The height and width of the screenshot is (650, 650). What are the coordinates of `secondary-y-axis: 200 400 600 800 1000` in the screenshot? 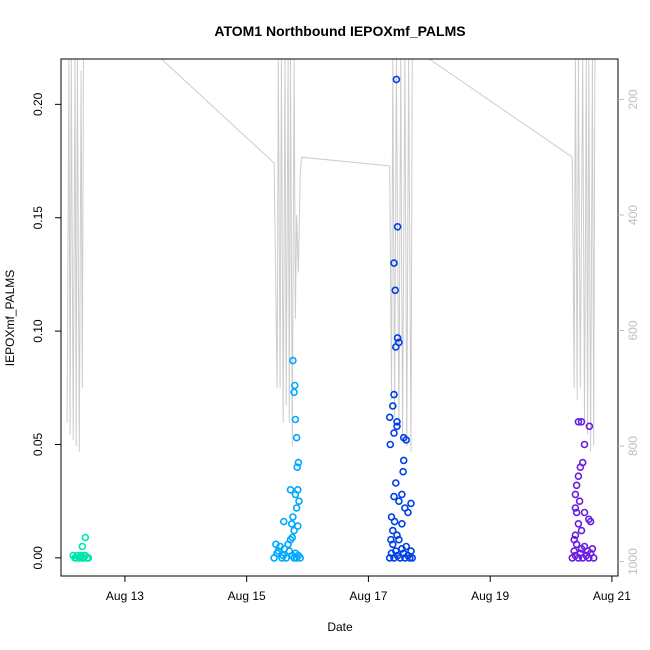 It's located at (629, 332).